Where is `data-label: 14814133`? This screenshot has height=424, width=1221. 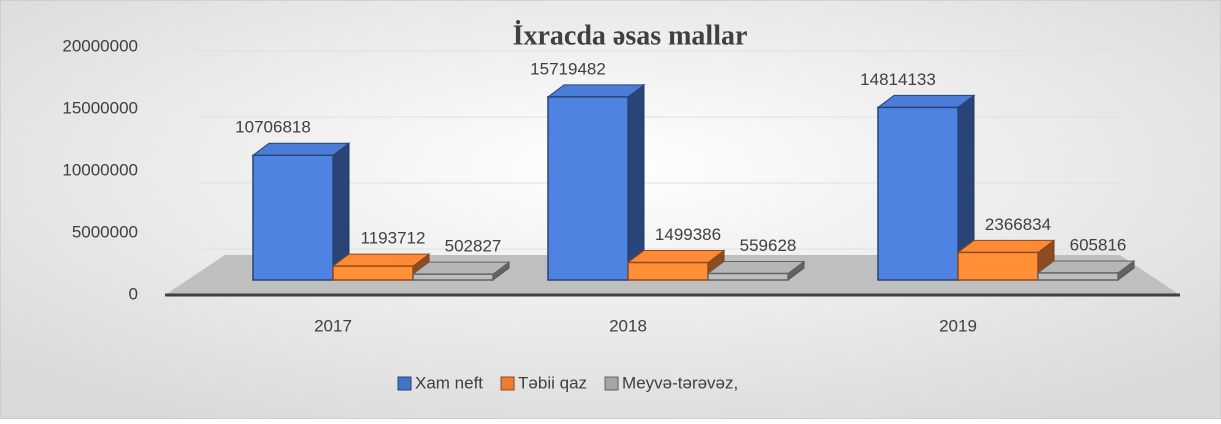
data-label: 14814133 is located at coordinates (898, 79).